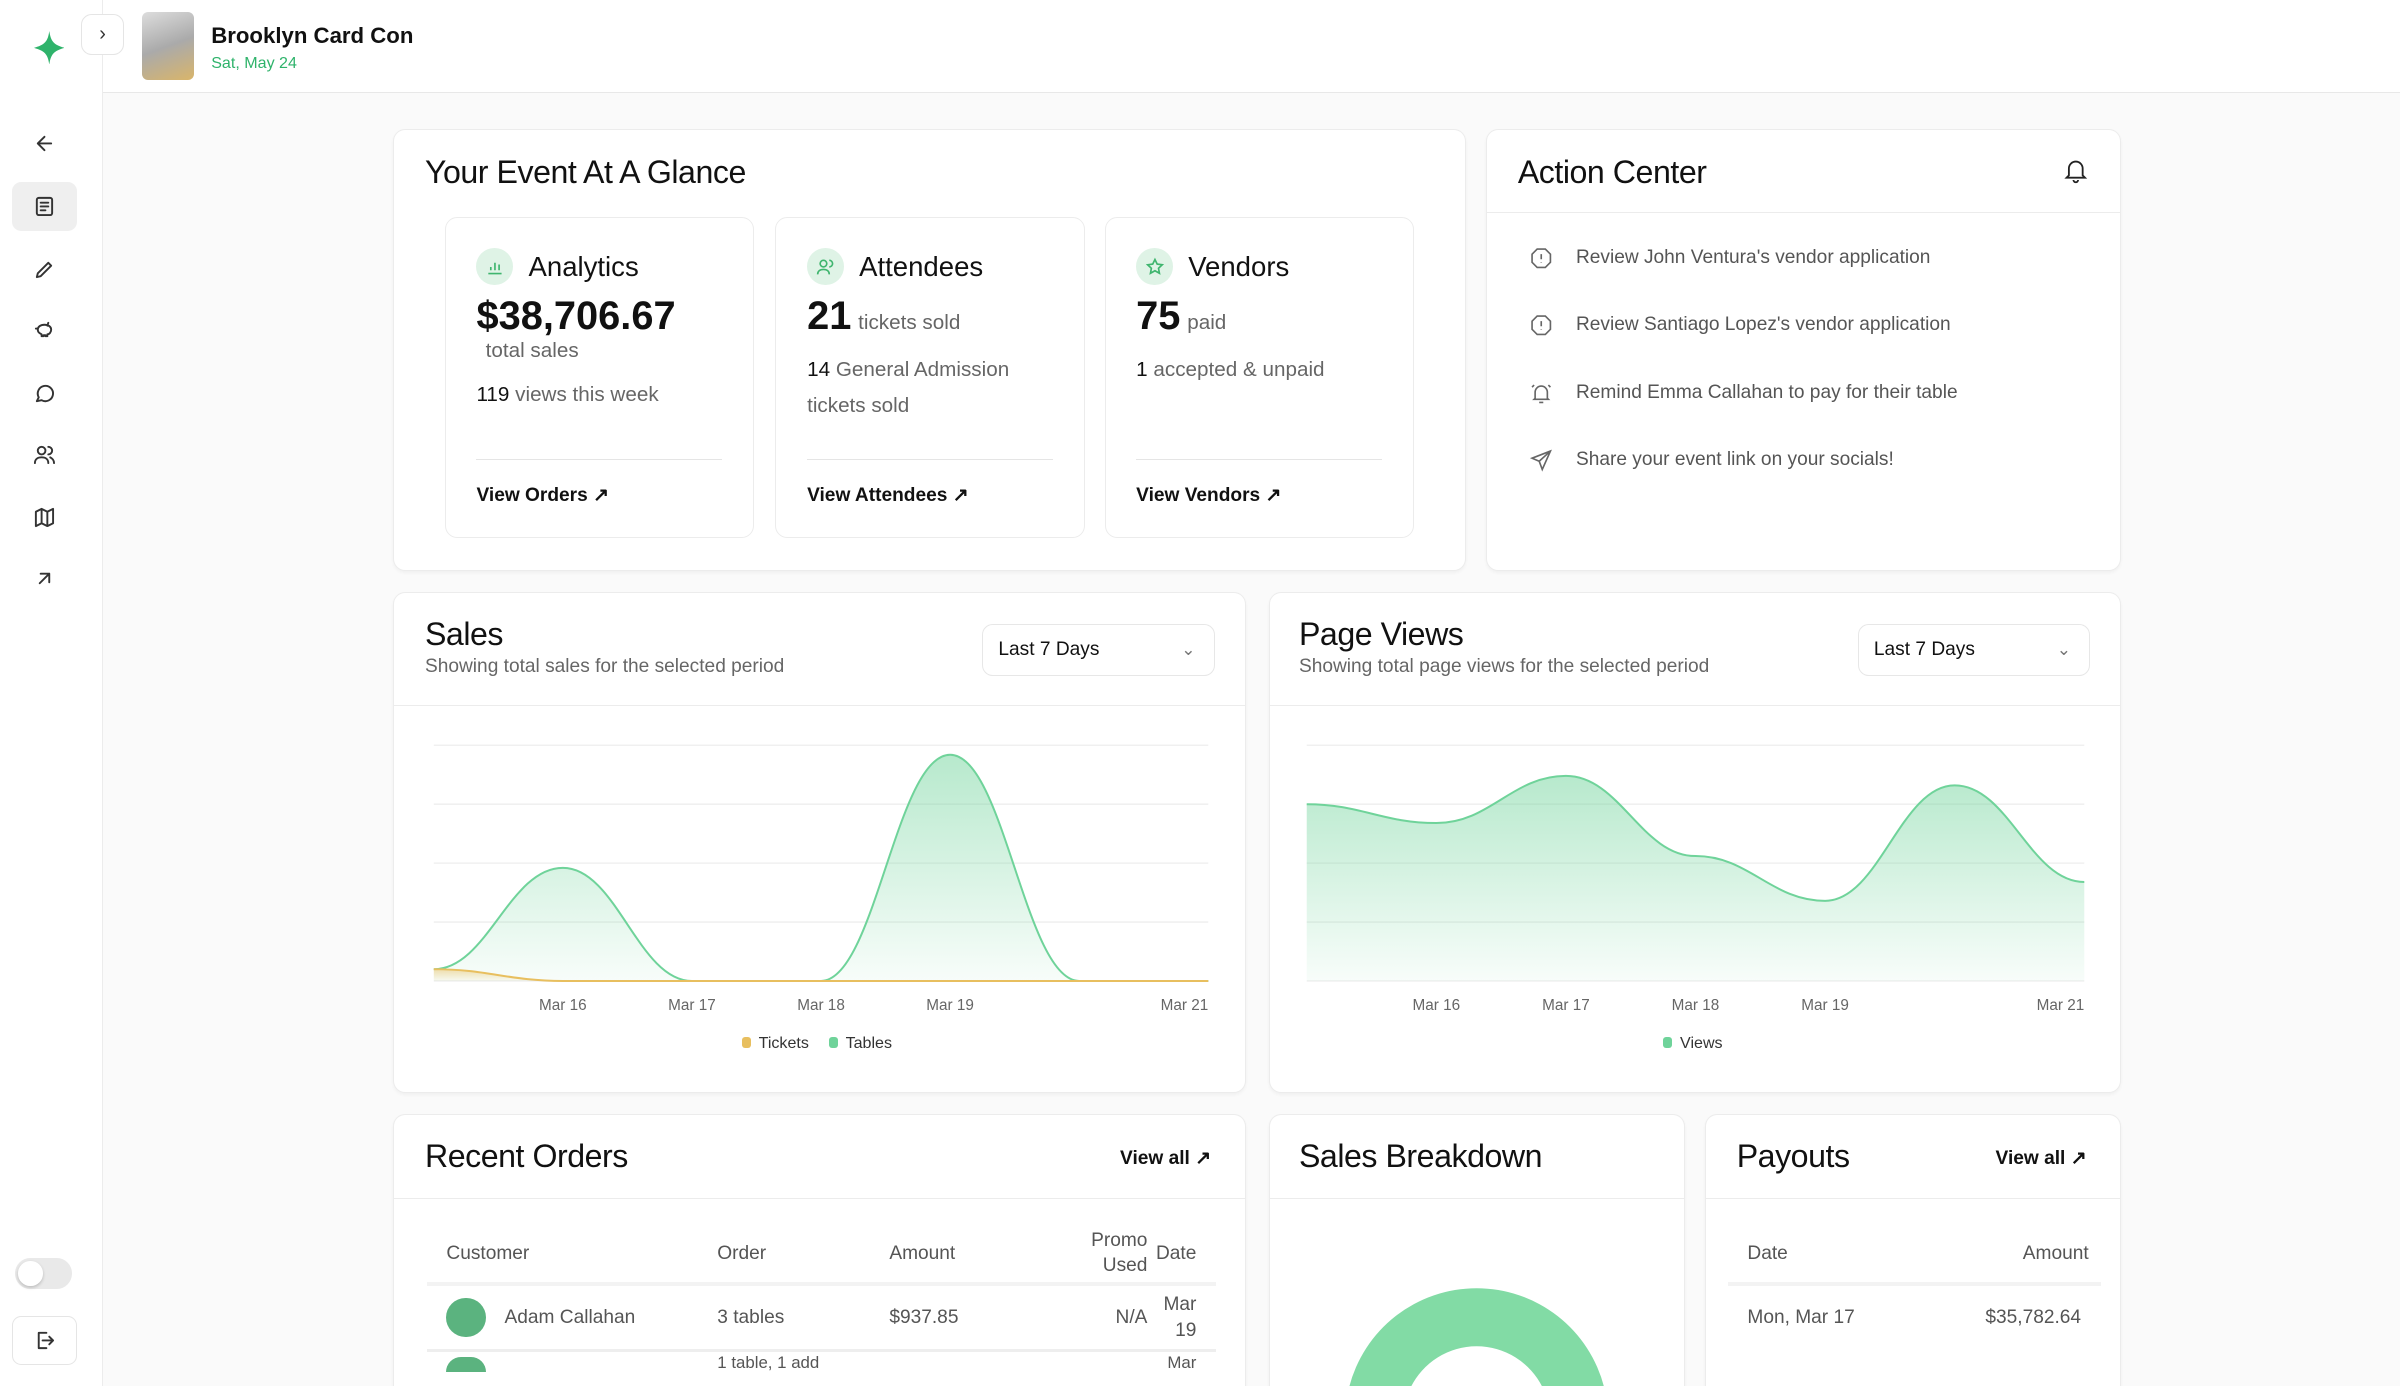  What do you see at coordinates (44, 393) in the screenshot?
I see `message-icon` at bounding box center [44, 393].